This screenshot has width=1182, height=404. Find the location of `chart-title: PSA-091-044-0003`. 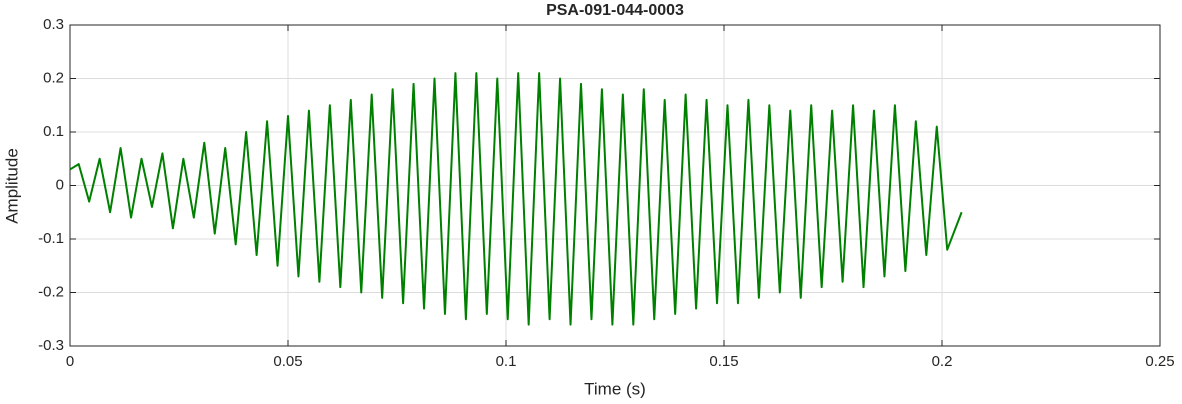

chart-title: PSA-091-044-0003 is located at coordinates (615, 10).